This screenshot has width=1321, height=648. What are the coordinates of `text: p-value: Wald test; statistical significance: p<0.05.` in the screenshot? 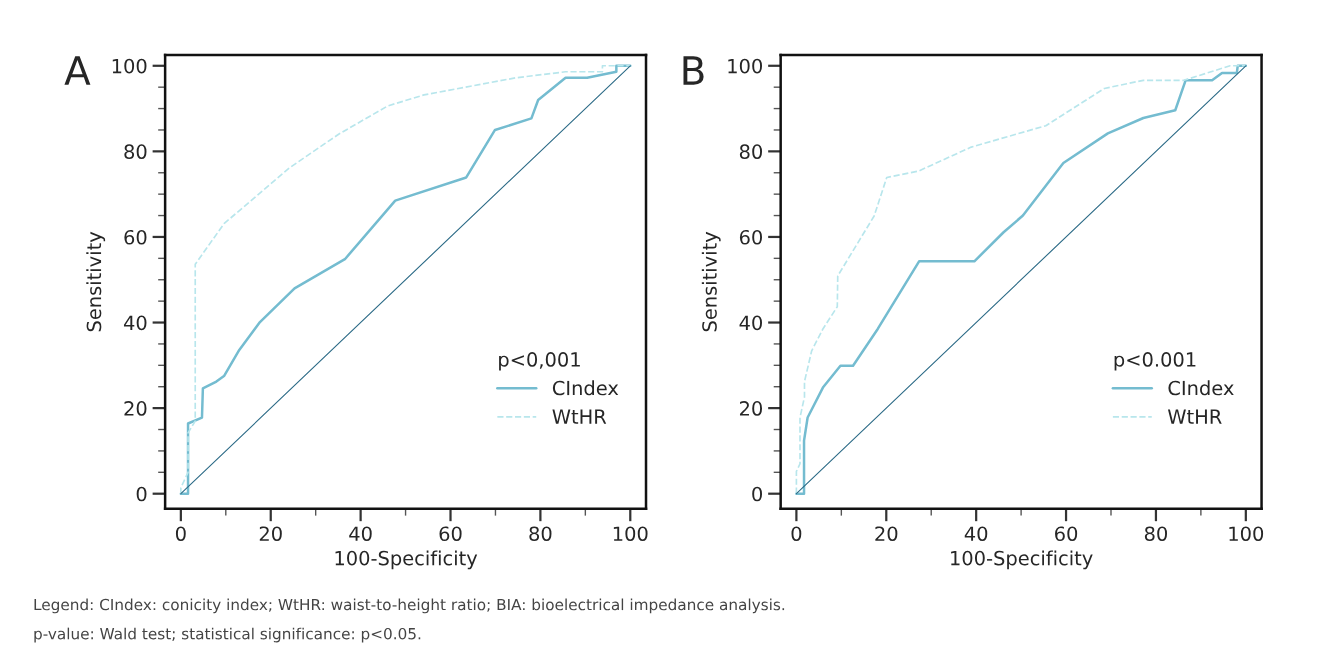 It's located at (227, 635).